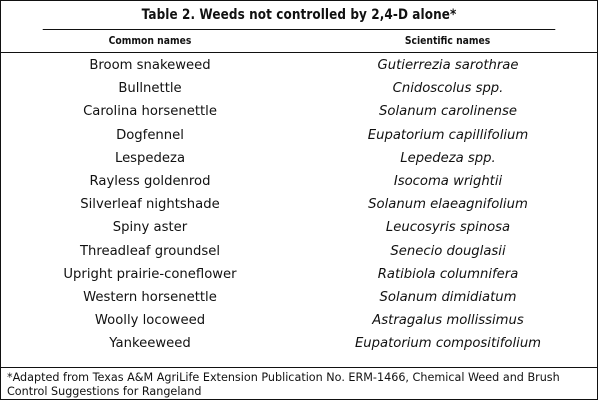  I want to click on table-row: Lespedeza Lepedeza spp., so click(299, 158).